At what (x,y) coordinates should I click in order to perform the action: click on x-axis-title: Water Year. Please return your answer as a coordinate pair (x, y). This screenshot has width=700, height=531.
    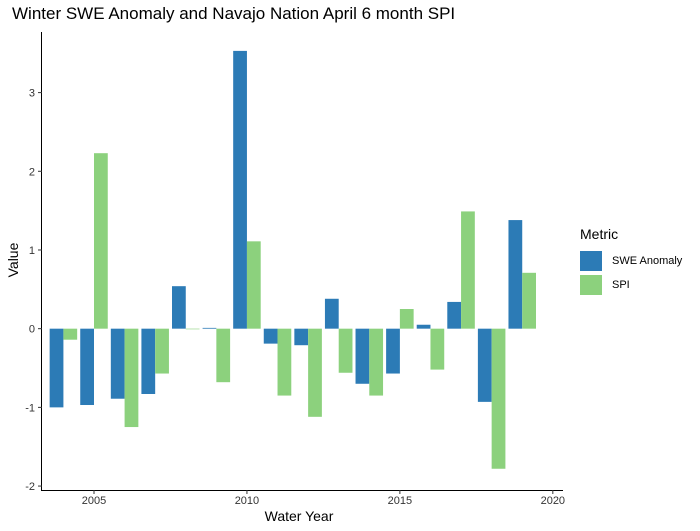
    Looking at the image, I should click on (299, 516).